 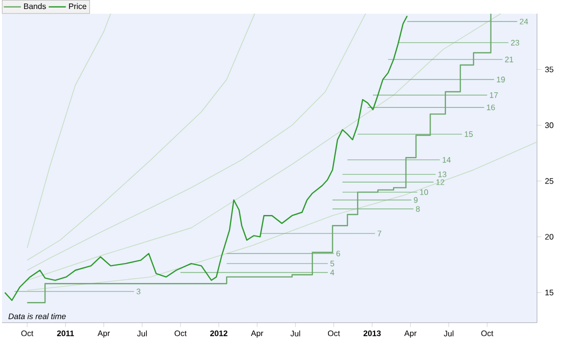 I want to click on annotation: 17, so click(x=494, y=95).